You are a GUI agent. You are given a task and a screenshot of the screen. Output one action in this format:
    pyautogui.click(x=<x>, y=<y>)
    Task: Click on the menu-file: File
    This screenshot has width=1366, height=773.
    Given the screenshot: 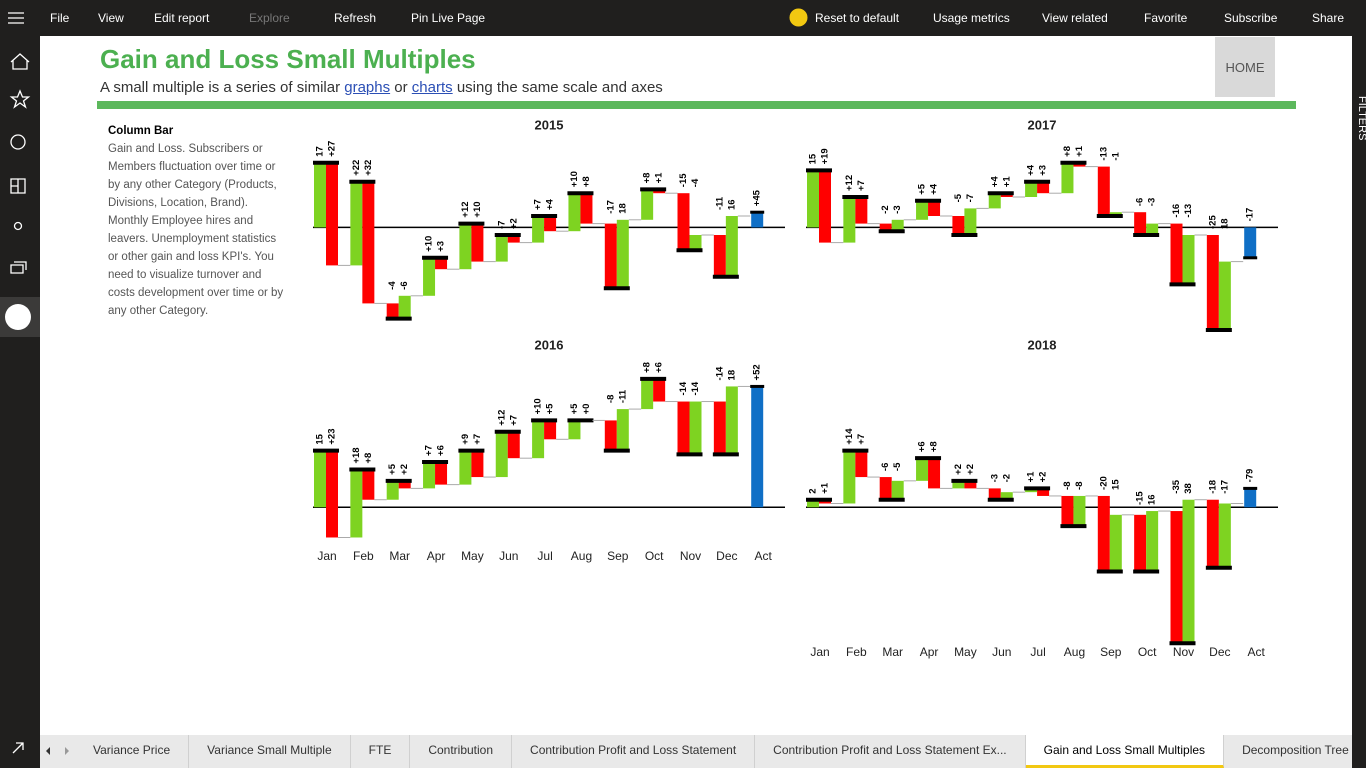 What is the action you would take?
    pyautogui.click(x=60, y=18)
    